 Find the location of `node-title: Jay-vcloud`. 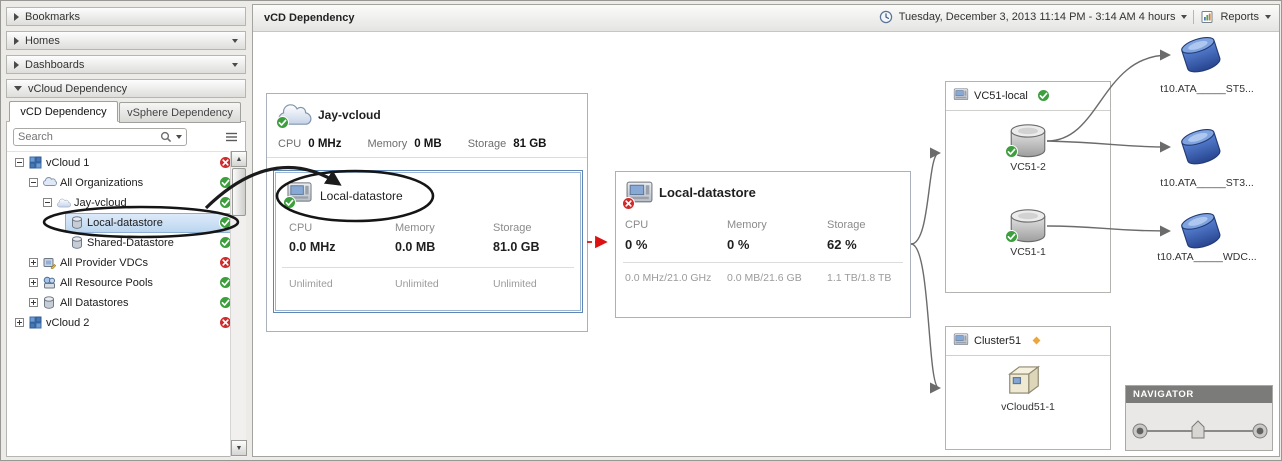

node-title: Jay-vcloud is located at coordinates (349, 115).